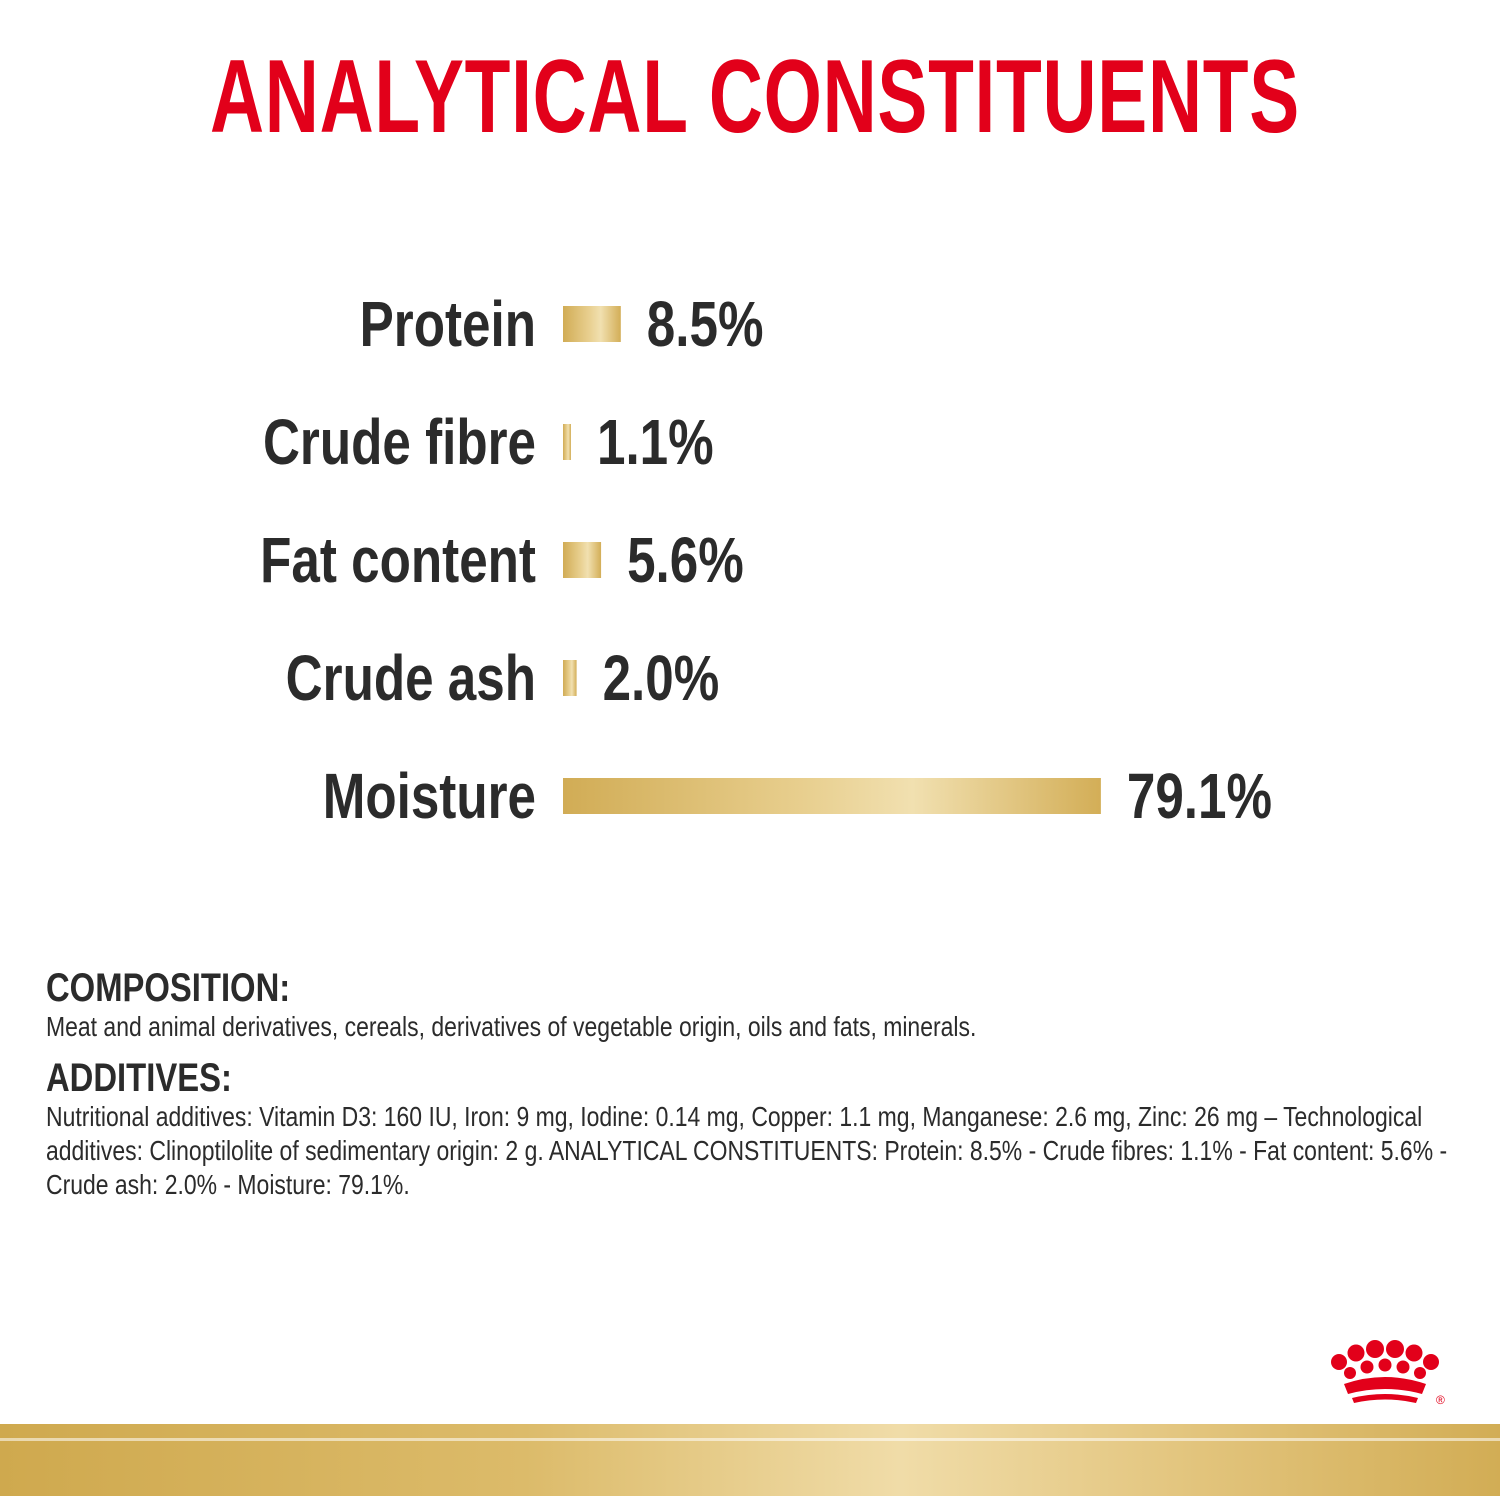  Describe the element at coordinates (429, 797) in the screenshot. I see `category-label: Moisture` at that location.